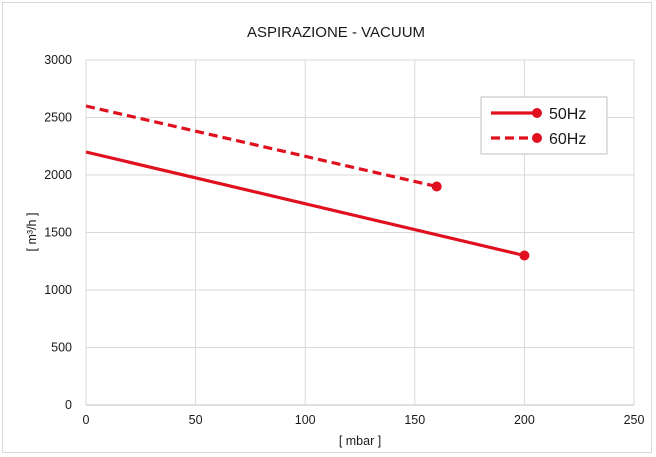 This screenshot has height=457, width=656. Describe the element at coordinates (537, 113) in the screenshot. I see `legend-marker-50Hz` at that location.